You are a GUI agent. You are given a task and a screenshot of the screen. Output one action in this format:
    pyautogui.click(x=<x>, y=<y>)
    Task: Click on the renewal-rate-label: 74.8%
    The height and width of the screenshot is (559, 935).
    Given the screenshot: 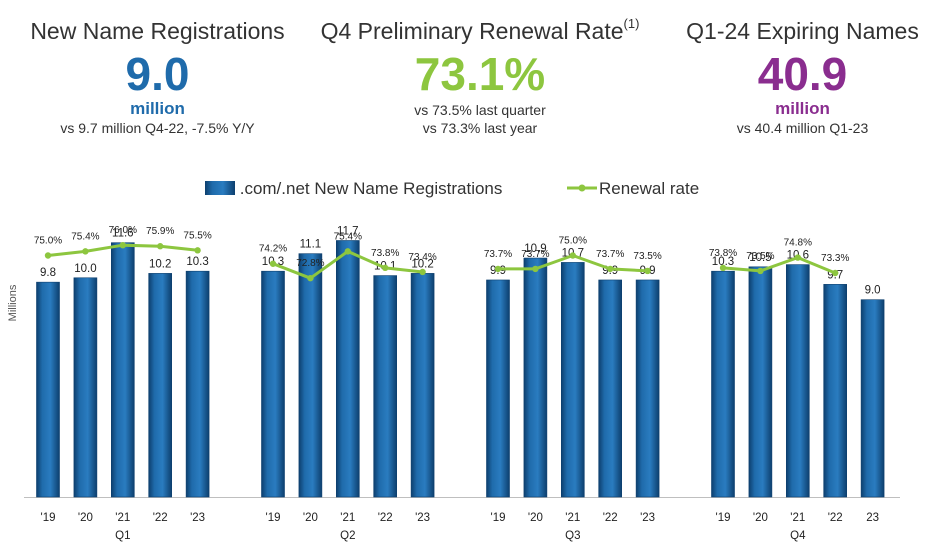 What is the action you would take?
    pyautogui.click(x=798, y=243)
    